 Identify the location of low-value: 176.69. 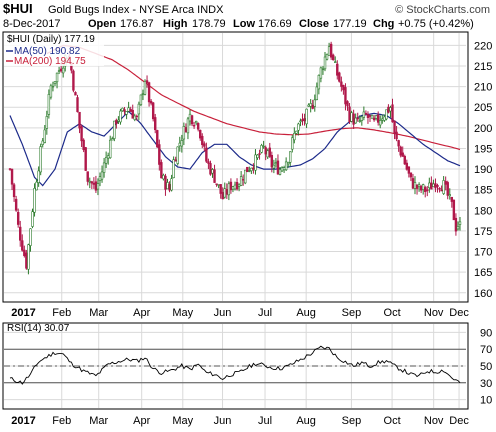
(275, 24).